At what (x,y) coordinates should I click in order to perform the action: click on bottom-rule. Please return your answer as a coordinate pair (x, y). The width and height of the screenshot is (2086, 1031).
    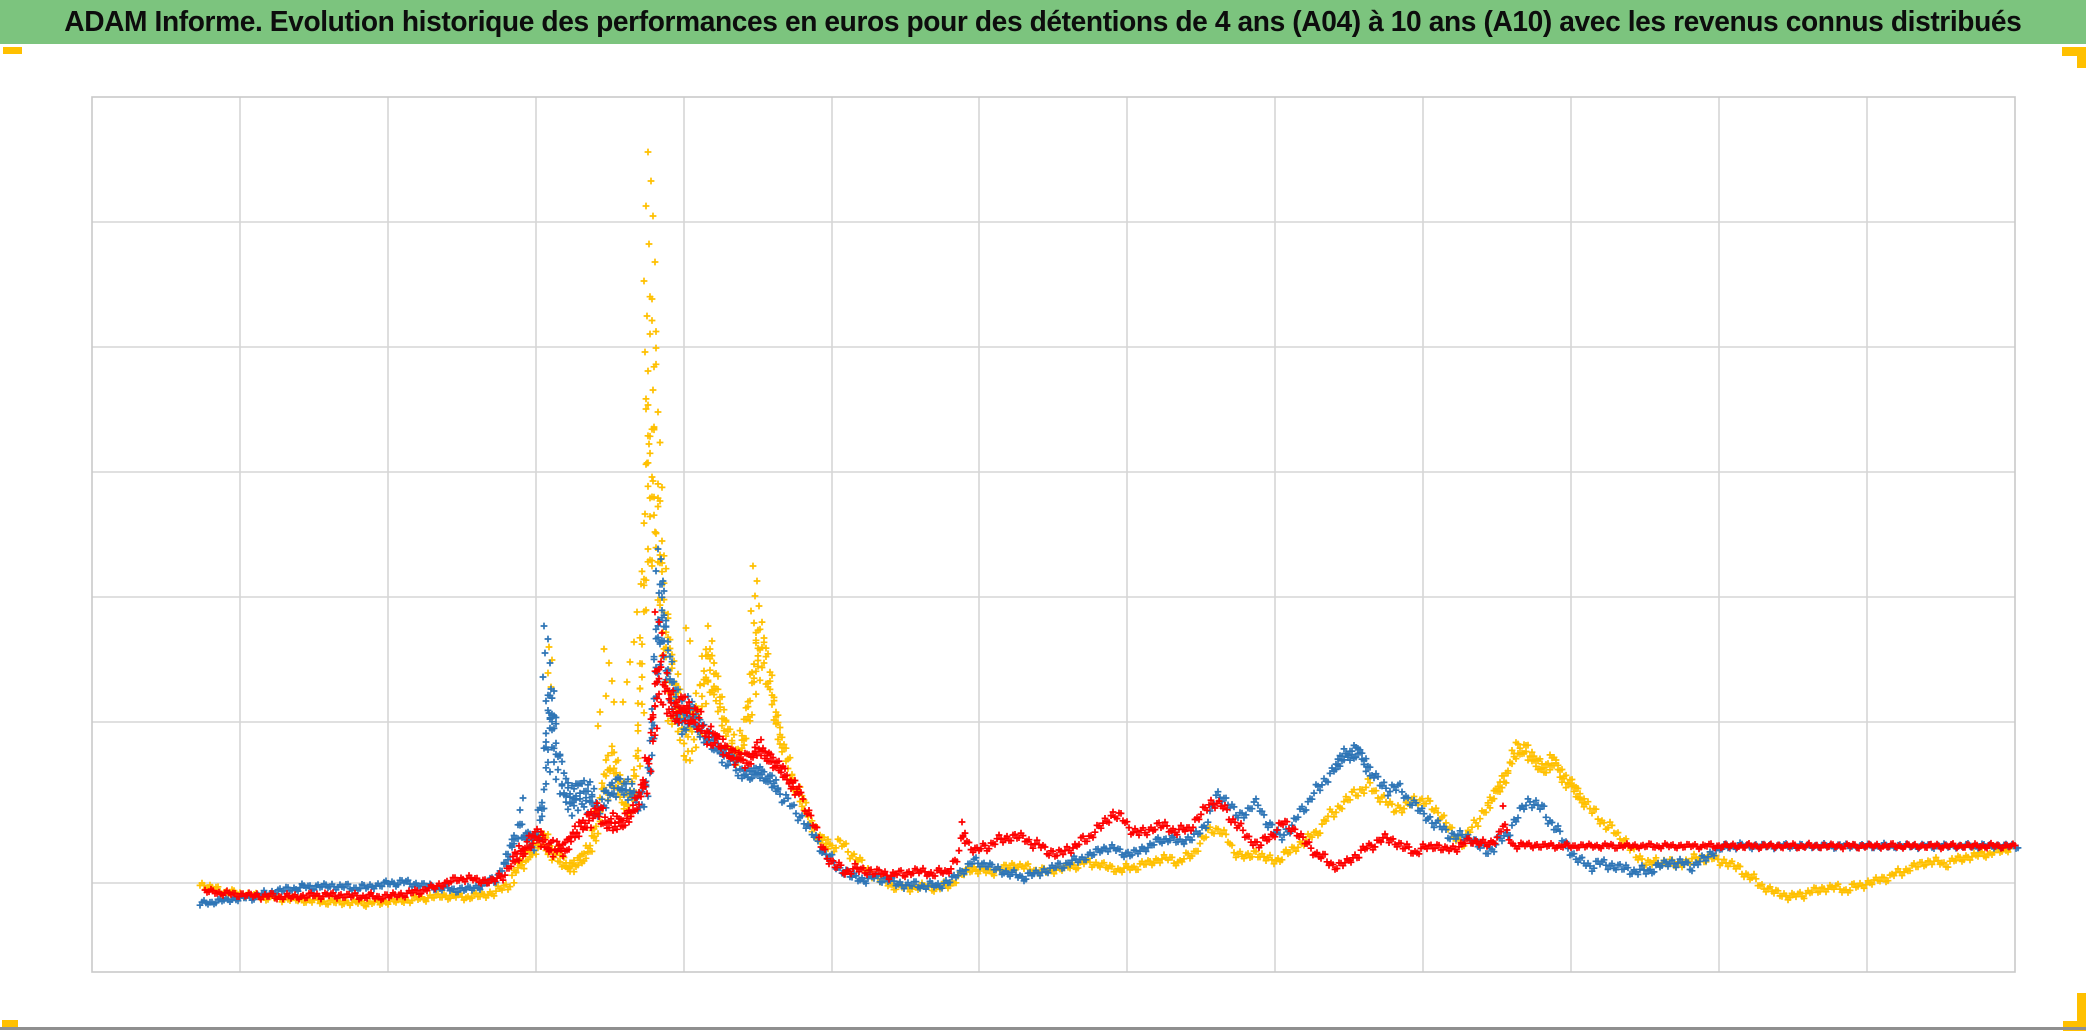
    Looking at the image, I should click on (1043, 1028).